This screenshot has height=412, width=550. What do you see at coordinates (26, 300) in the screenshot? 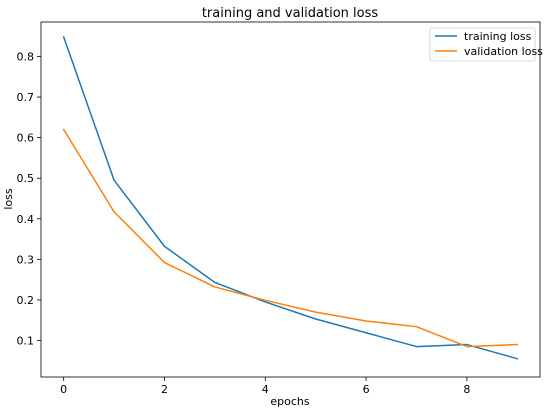
I see `y-tick-label: 0.2` at bounding box center [26, 300].